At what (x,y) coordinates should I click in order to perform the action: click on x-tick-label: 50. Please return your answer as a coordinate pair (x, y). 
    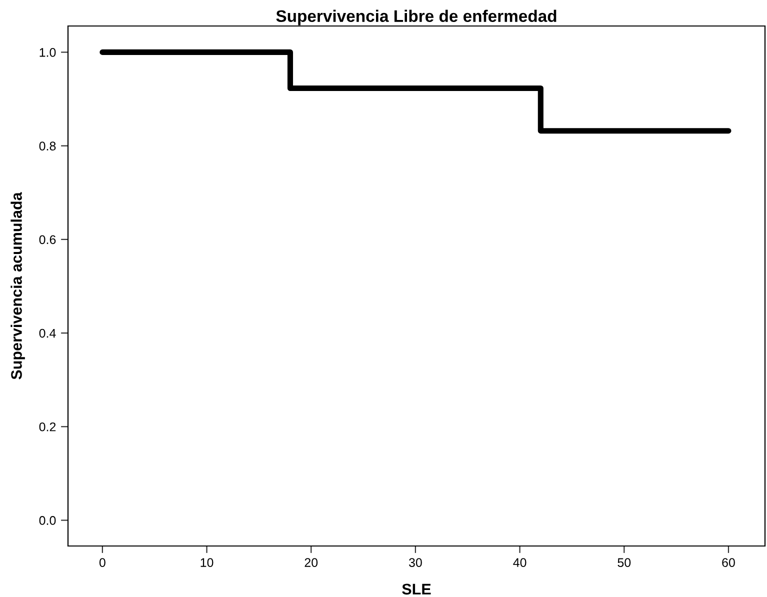
    Looking at the image, I should click on (624, 562).